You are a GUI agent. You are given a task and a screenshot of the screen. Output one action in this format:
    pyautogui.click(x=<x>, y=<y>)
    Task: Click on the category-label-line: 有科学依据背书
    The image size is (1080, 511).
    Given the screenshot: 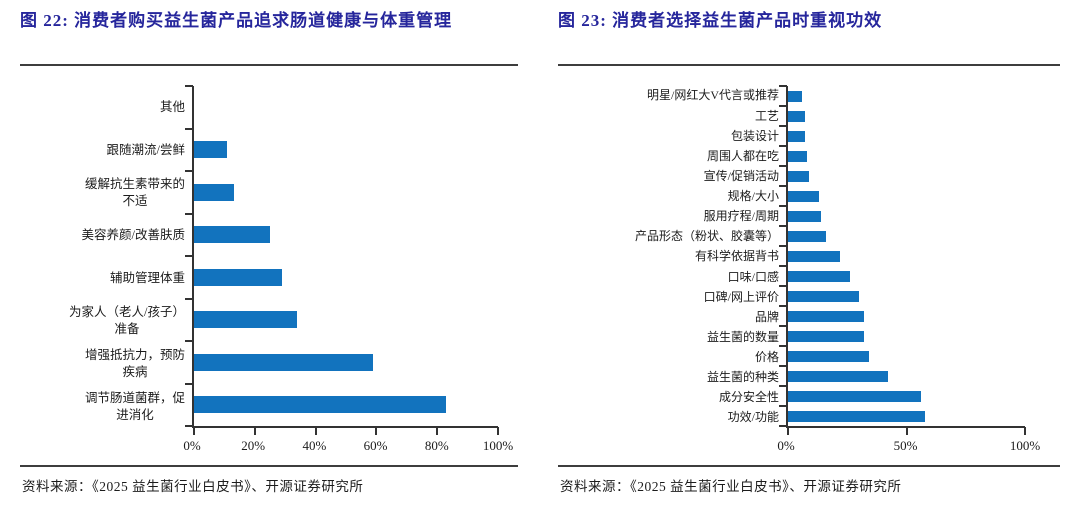 What is the action you would take?
    pyautogui.click(x=736, y=256)
    